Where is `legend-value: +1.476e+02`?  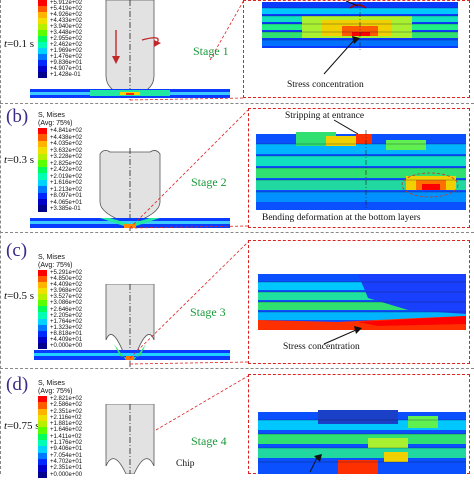
legend-value: +1.476e+02 is located at coordinates (66, 57).